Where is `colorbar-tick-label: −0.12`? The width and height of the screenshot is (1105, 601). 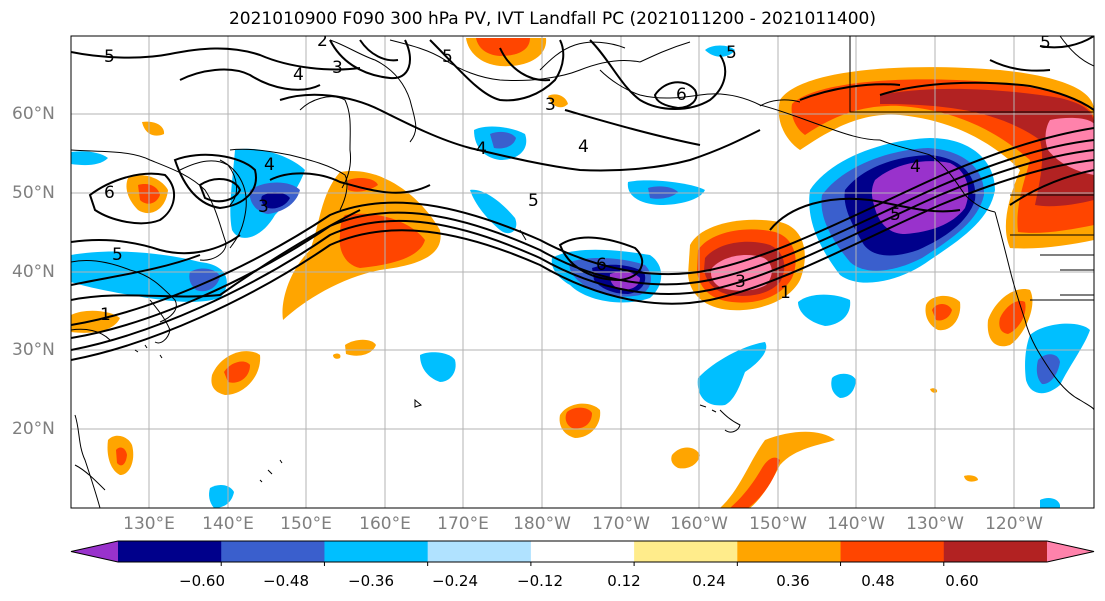
colorbar-tick-label: −0.12 is located at coordinates (540, 581).